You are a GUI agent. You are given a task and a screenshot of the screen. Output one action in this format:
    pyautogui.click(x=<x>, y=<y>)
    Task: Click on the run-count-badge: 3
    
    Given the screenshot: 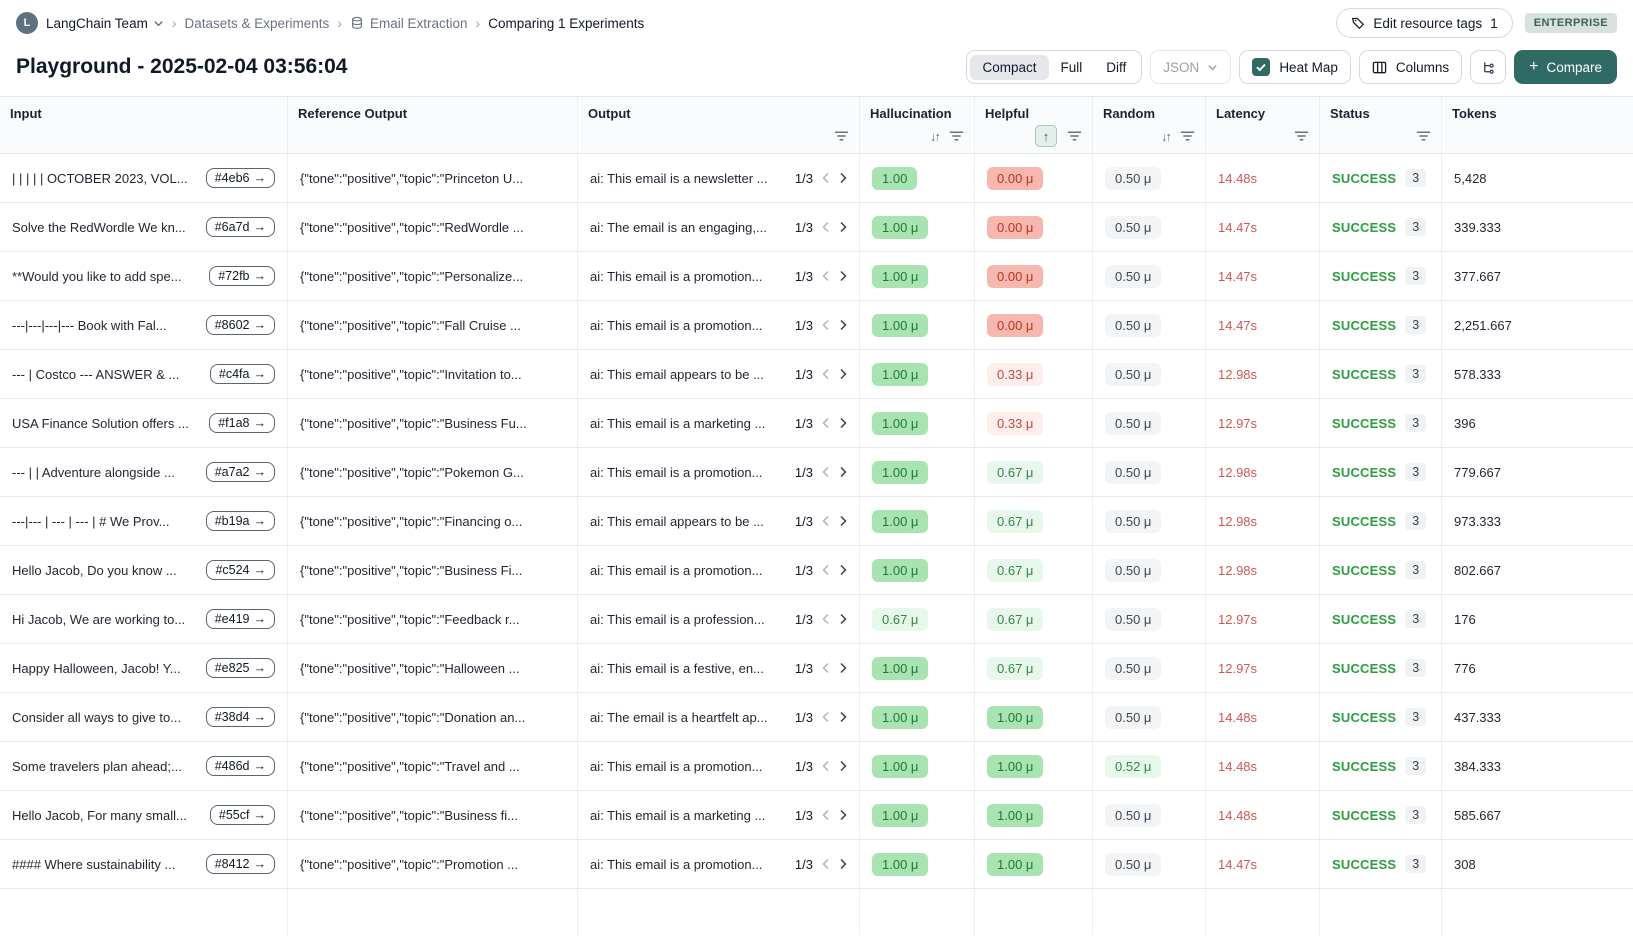 What is the action you would take?
    pyautogui.click(x=1416, y=864)
    